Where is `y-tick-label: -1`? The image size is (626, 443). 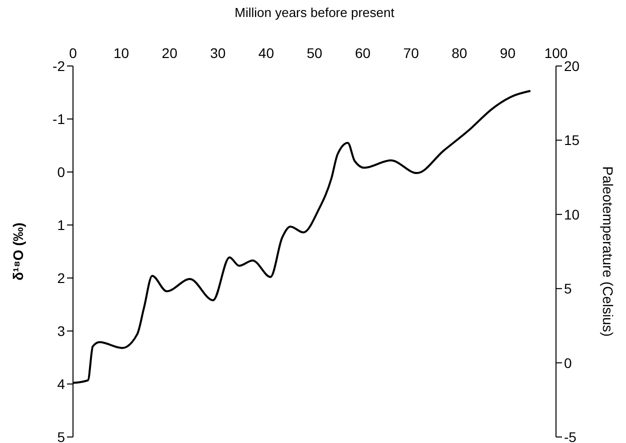
y-tick-label: -1 is located at coordinates (59, 118).